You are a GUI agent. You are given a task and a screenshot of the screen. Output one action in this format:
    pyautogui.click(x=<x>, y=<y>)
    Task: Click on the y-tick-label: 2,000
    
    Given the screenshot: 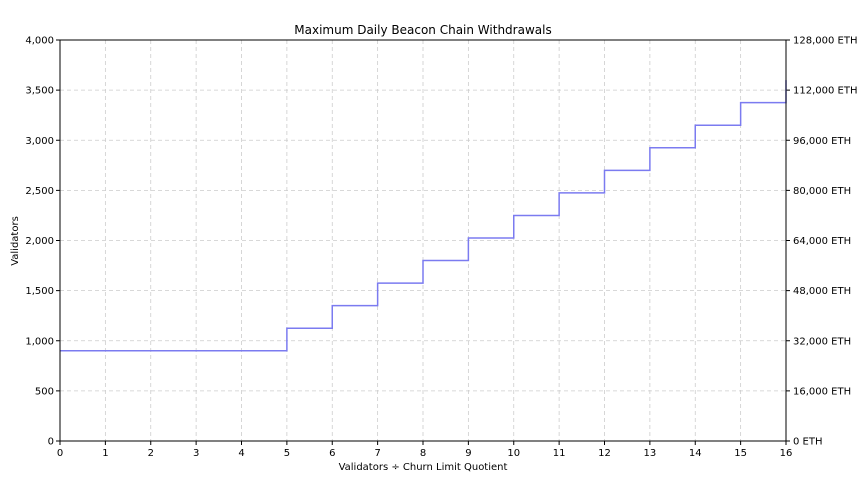 What is the action you would take?
    pyautogui.click(x=39, y=241)
    